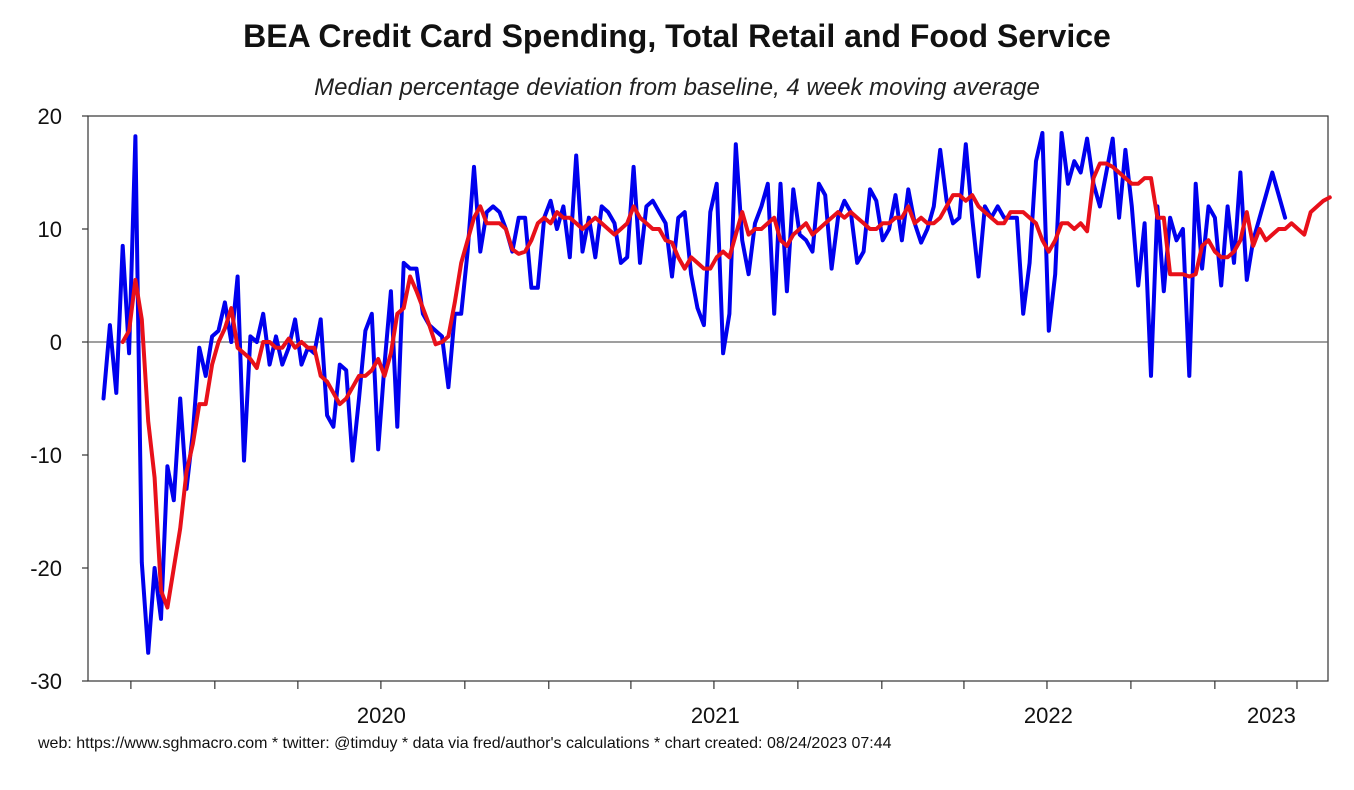 The height and width of the screenshot is (790, 1354). I want to click on y-tick-label: 10, so click(50, 229).